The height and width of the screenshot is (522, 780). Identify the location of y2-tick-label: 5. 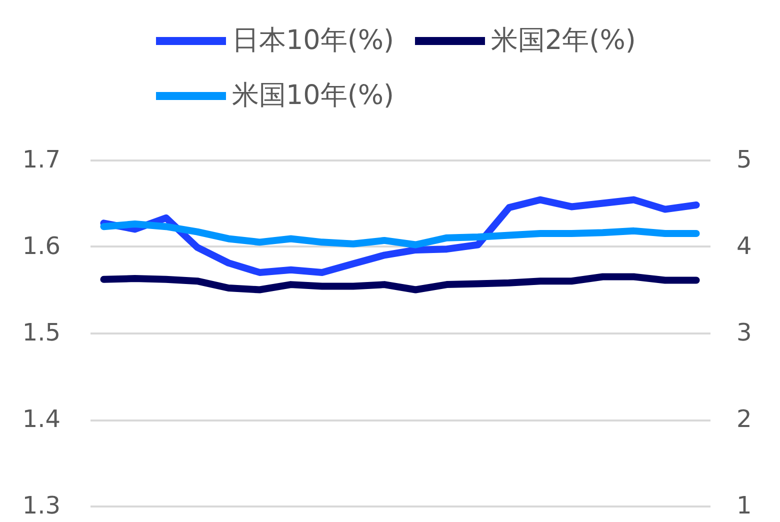
(744, 160).